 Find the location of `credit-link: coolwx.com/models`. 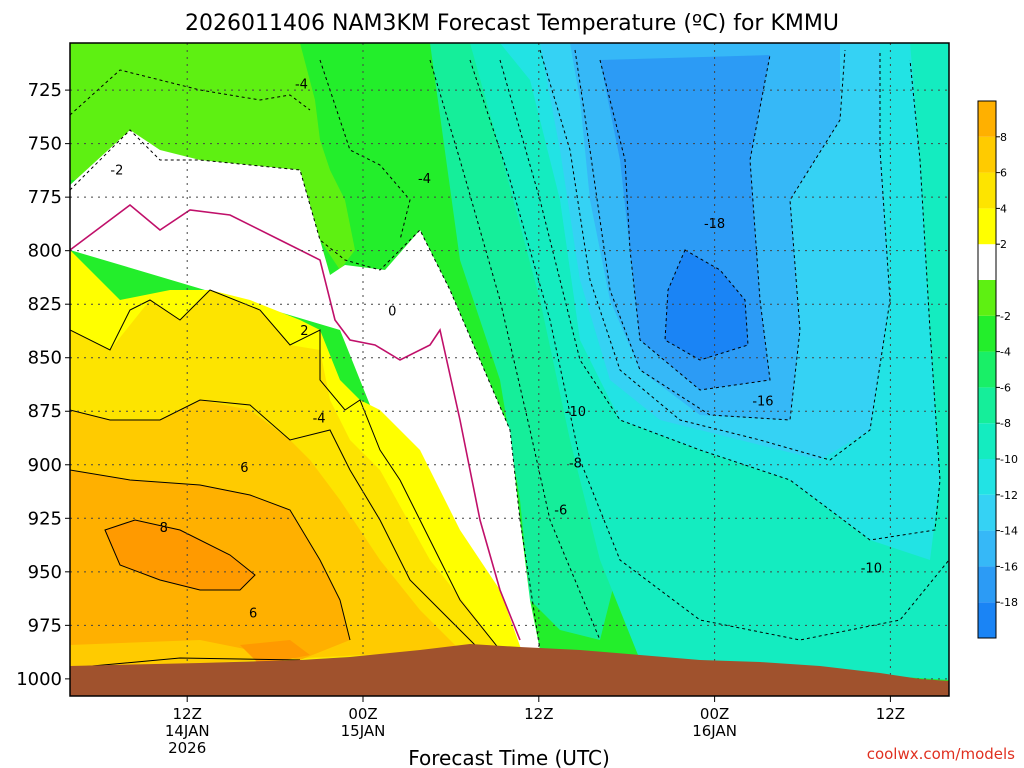

credit-link: coolwx.com/models is located at coordinates (941, 754).